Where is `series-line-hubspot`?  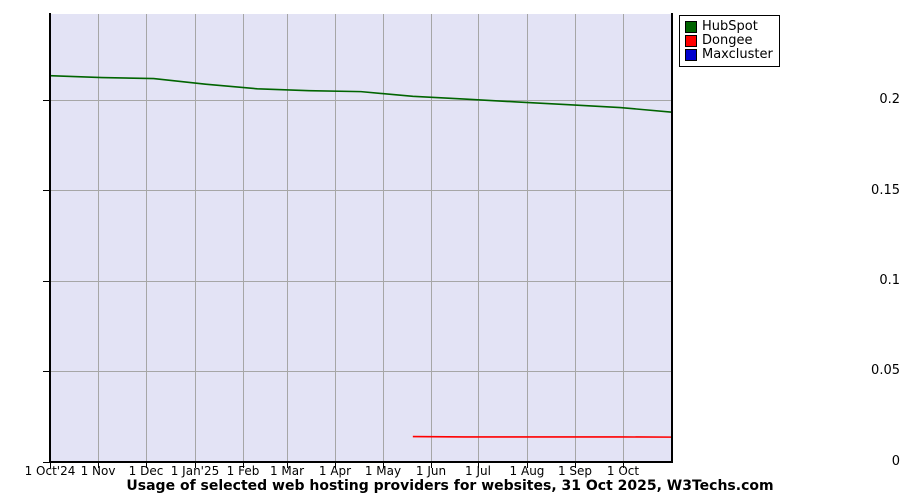
series-line-hubspot is located at coordinates (361, 93).